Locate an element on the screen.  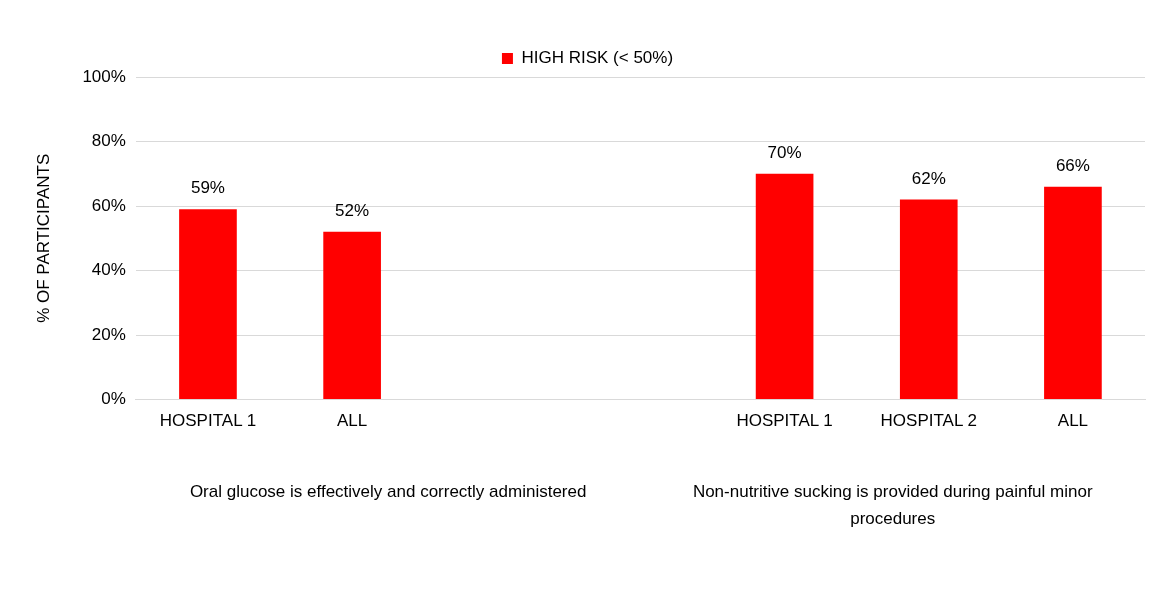
y-tick-label: 40% is located at coordinates (108, 270).